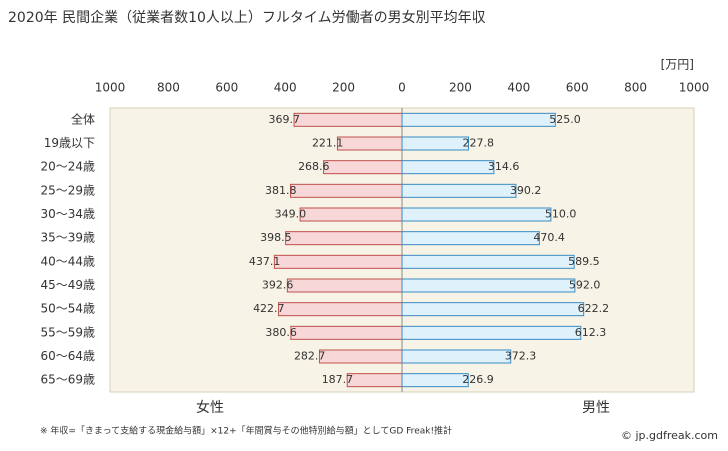 The image size is (728, 451). Describe the element at coordinates (594, 308) in the screenshot. I see `value-label: 622.2` at that location.